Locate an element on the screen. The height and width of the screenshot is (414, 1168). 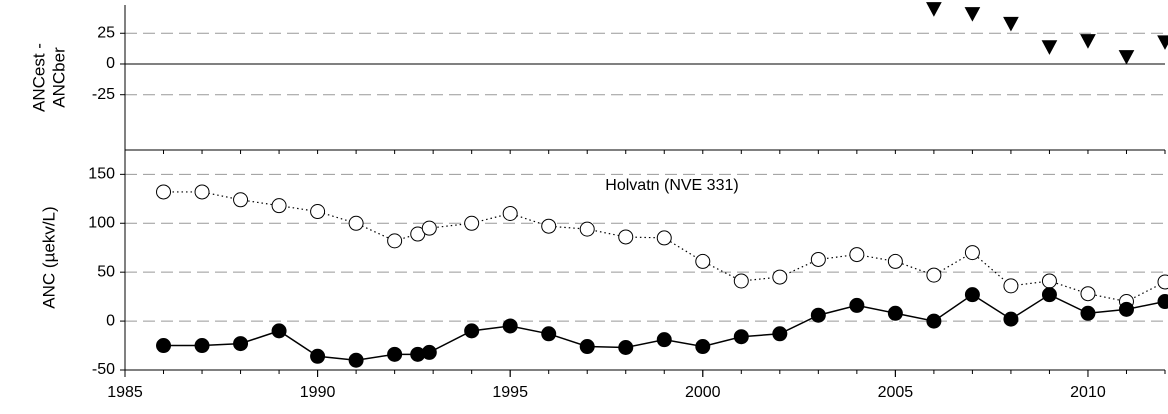
x-tick-label: 1995 is located at coordinates (510, 392).